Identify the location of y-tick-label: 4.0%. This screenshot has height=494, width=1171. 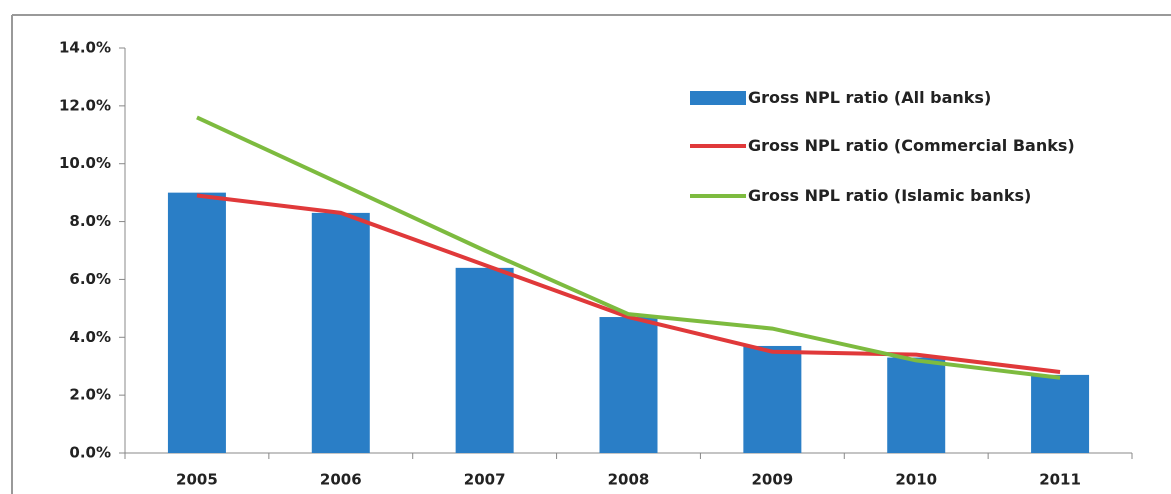
(90, 337).